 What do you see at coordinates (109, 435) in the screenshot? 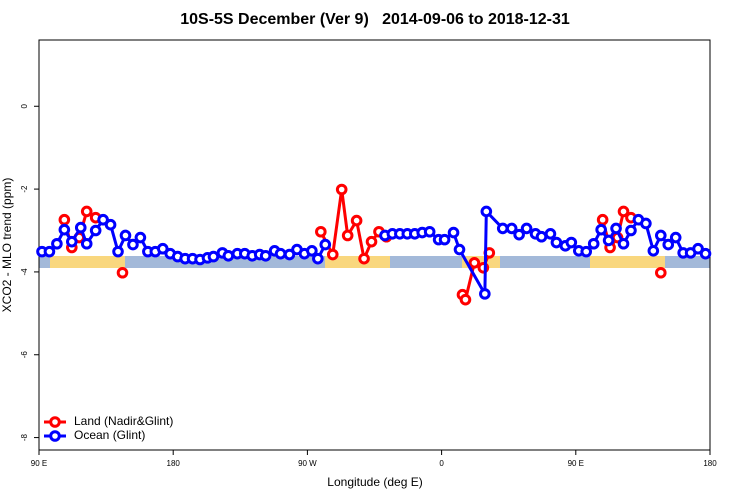
I see `legend-label: Ocean (Glint)` at bounding box center [109, 435].